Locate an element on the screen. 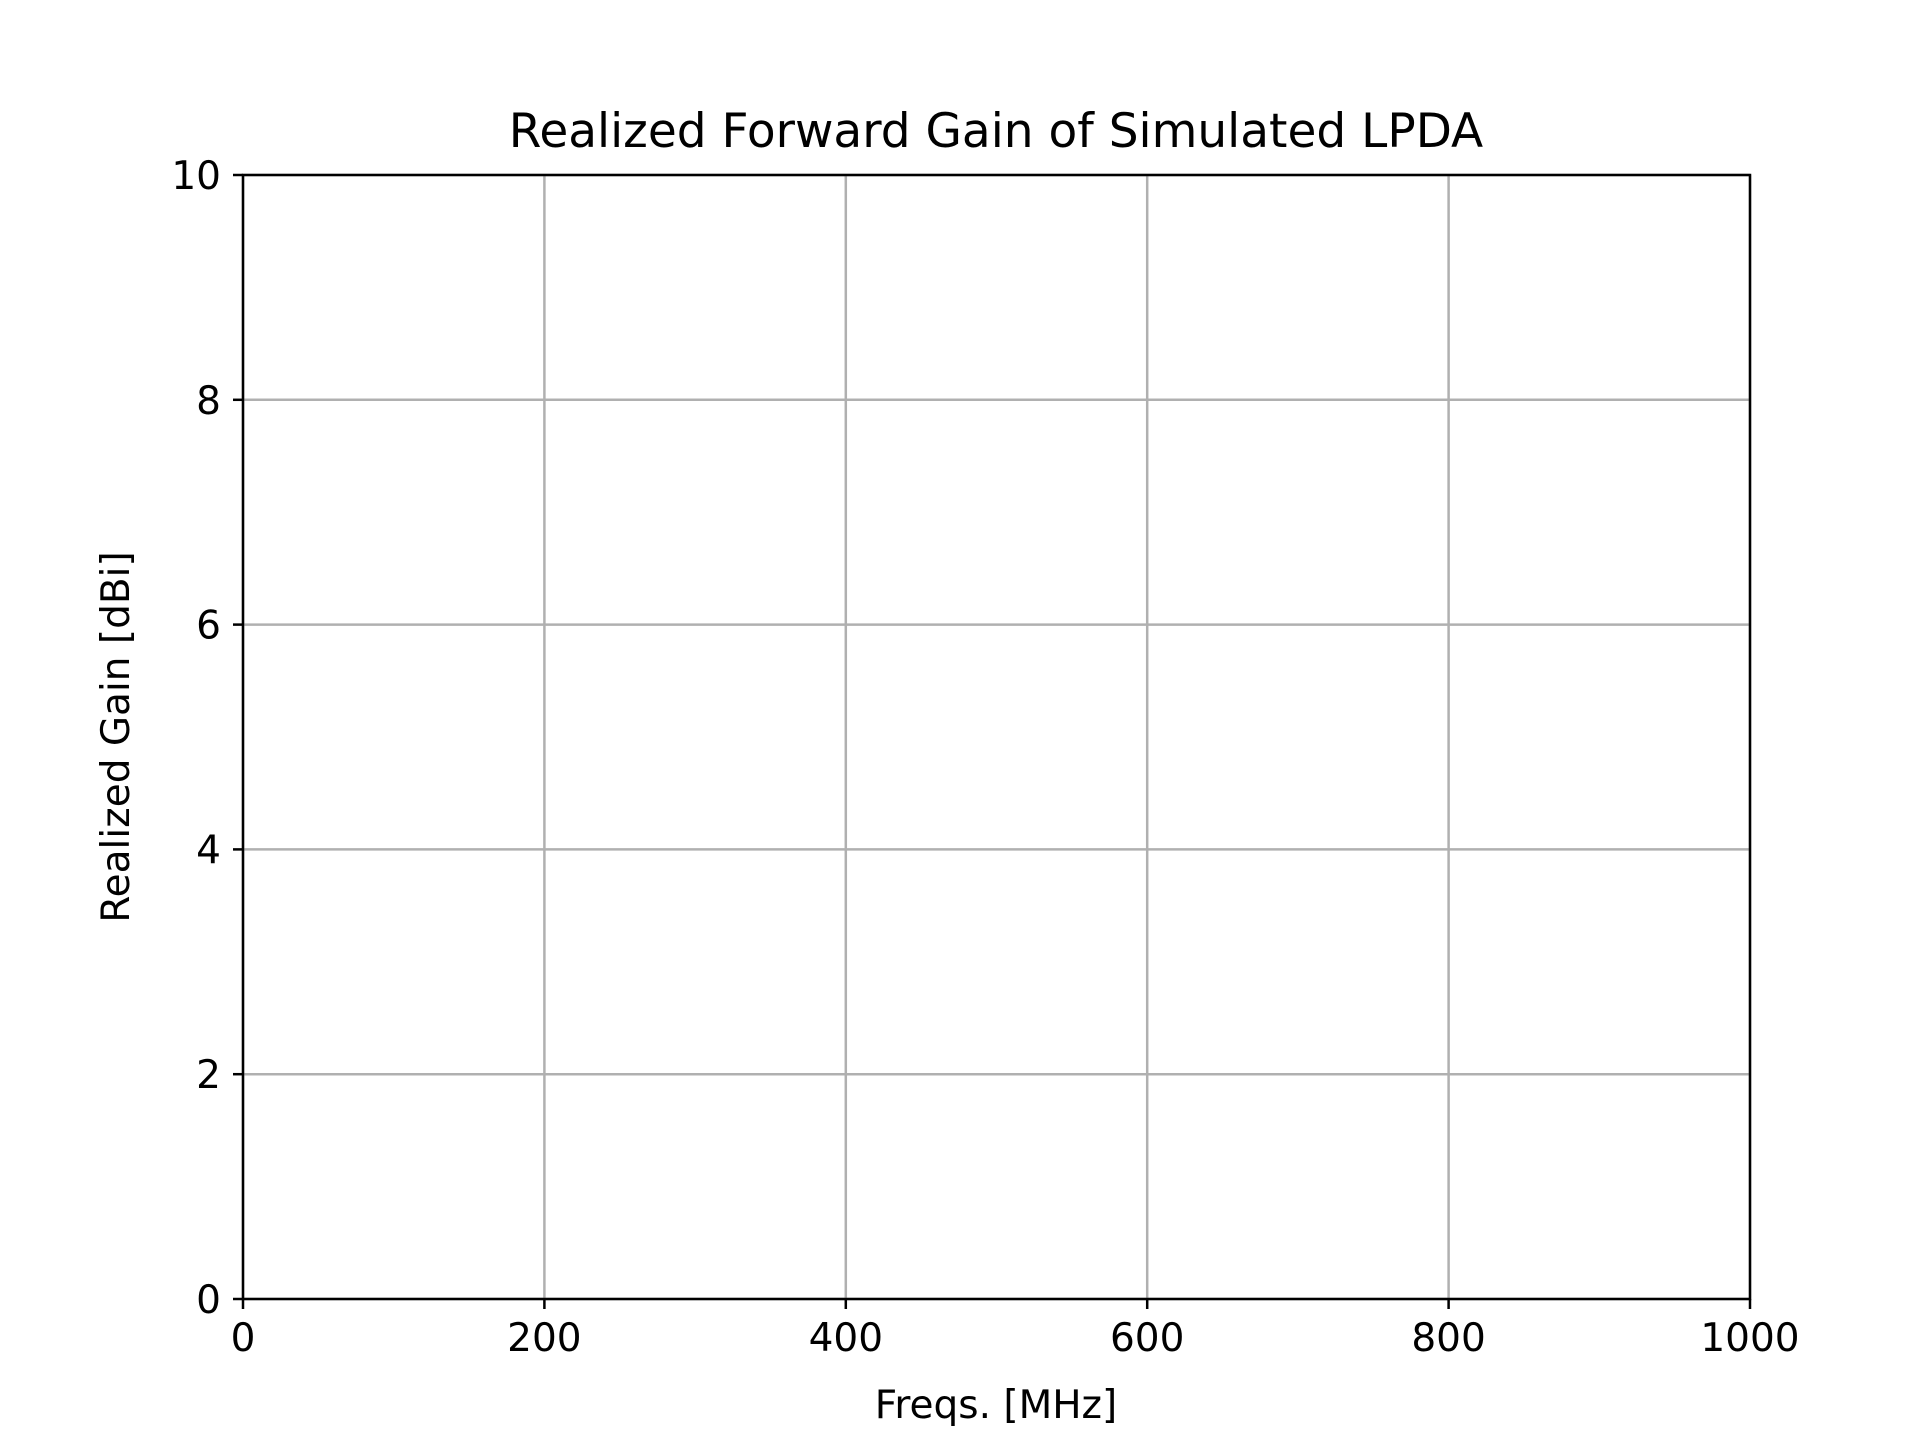 This screenshot has height=1440, width=1920. x-axis-ticks: 0 200 400 600 800 1000 is located at coordinates (1015, 1330).